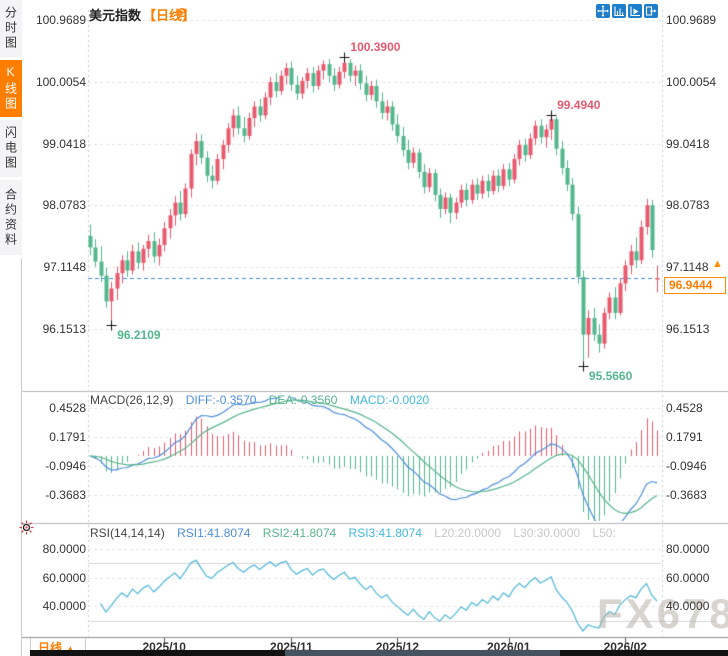 This screenshot has height=656, width=728. Describe the element at coordinates (688, 578) in the screenshot. I see `rsi-axis-label-right: 60.0000` at that location.